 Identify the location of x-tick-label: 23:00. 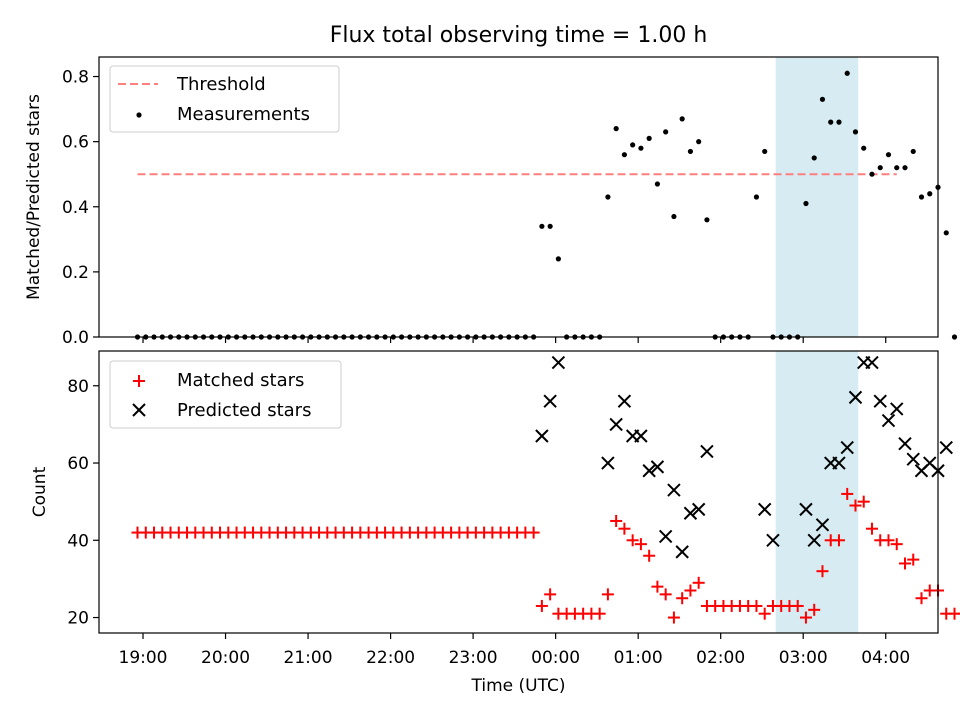
(473, 658).